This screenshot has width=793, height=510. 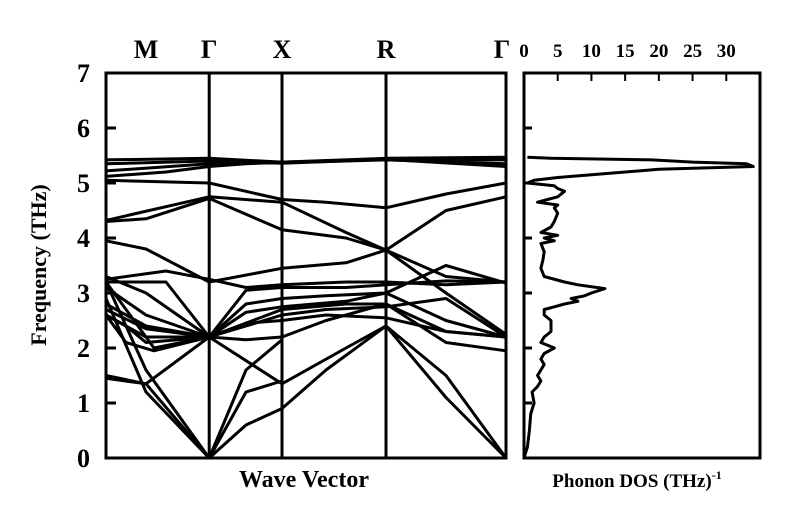 I want to click on high-symmetry-label: X, so click(x=282, y=49).